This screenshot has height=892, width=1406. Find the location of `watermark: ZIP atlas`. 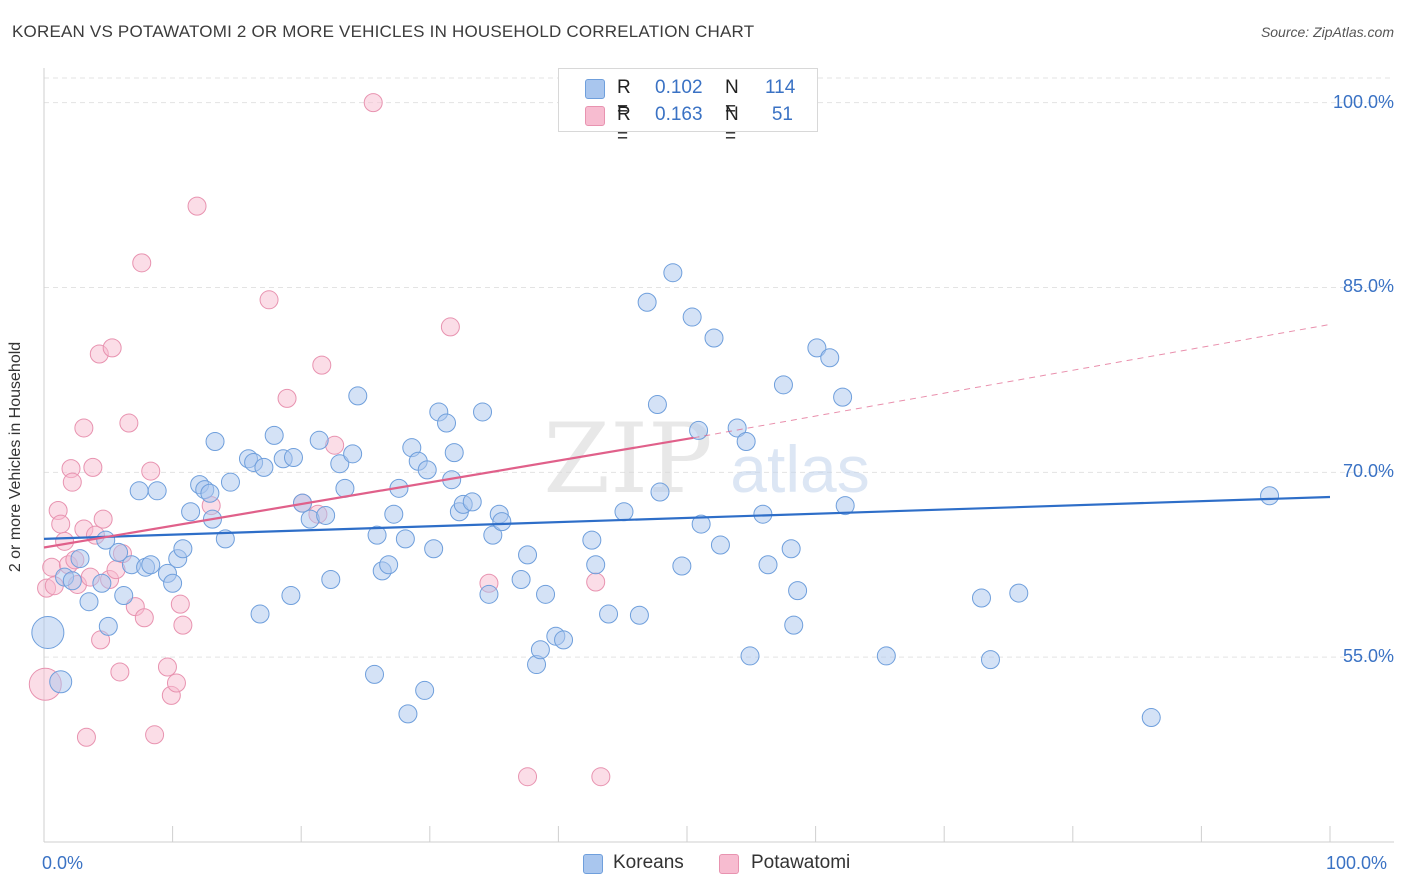

watermark: ZIP atlas is located at coordinates (706, 459).